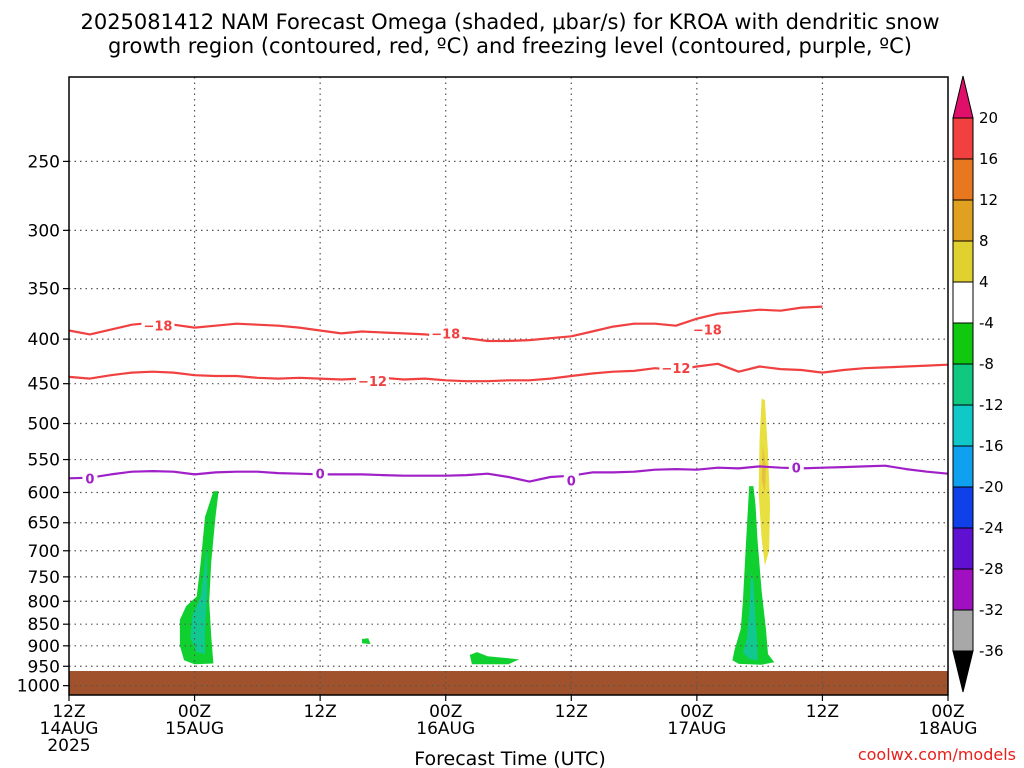 The image size is (1024, 768). Describe the element at coordinates (38, 687) in the screenshot. I see `y-tick-label-1000: 1000` at that location.